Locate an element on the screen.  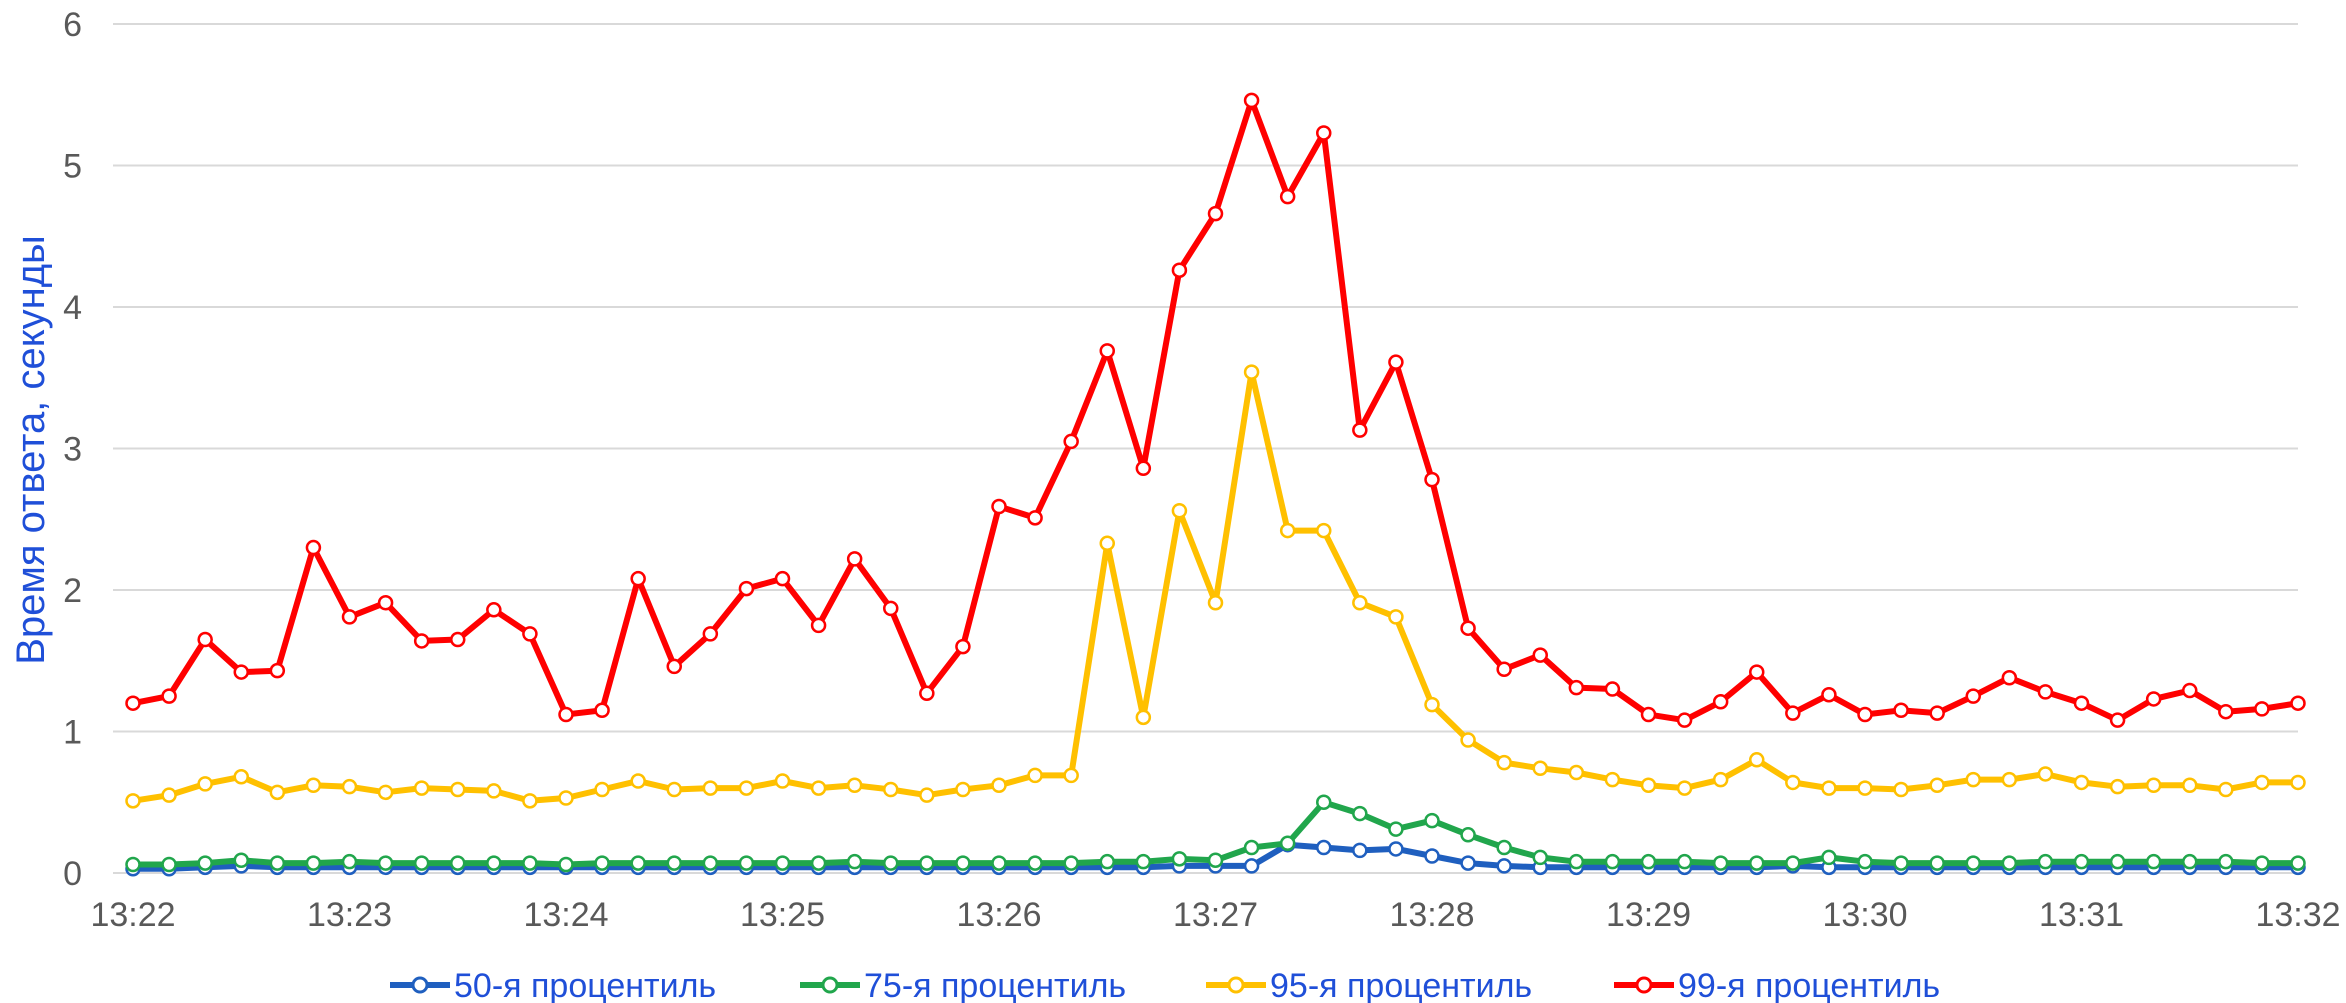
x-tick-label: 13:22 is located at coordinates (132, 915).